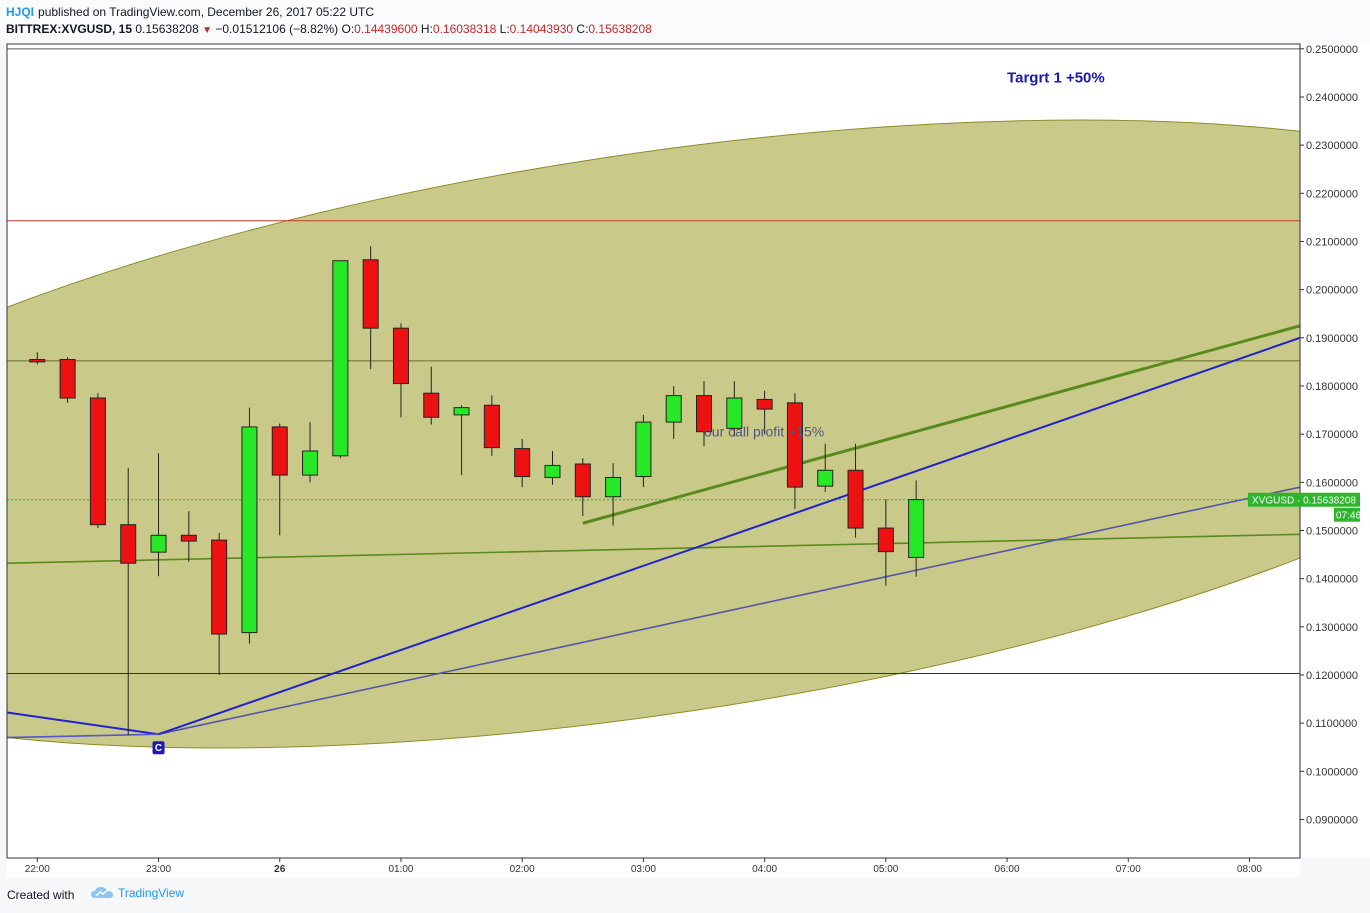 Image resolution: width=1370 pixels, height=913 pixels. Describe the element at coordinates (83, 736) in the screenshot. I see `trend-line-thin-blue` at that location.